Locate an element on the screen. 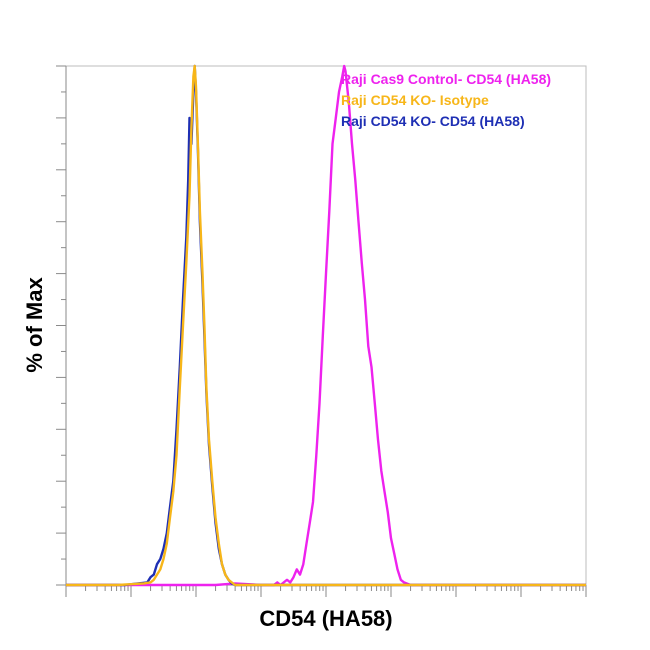 The image size is (650, 650). x-axis-title: CD54 (HA58) is located at coordinates (325, 618).